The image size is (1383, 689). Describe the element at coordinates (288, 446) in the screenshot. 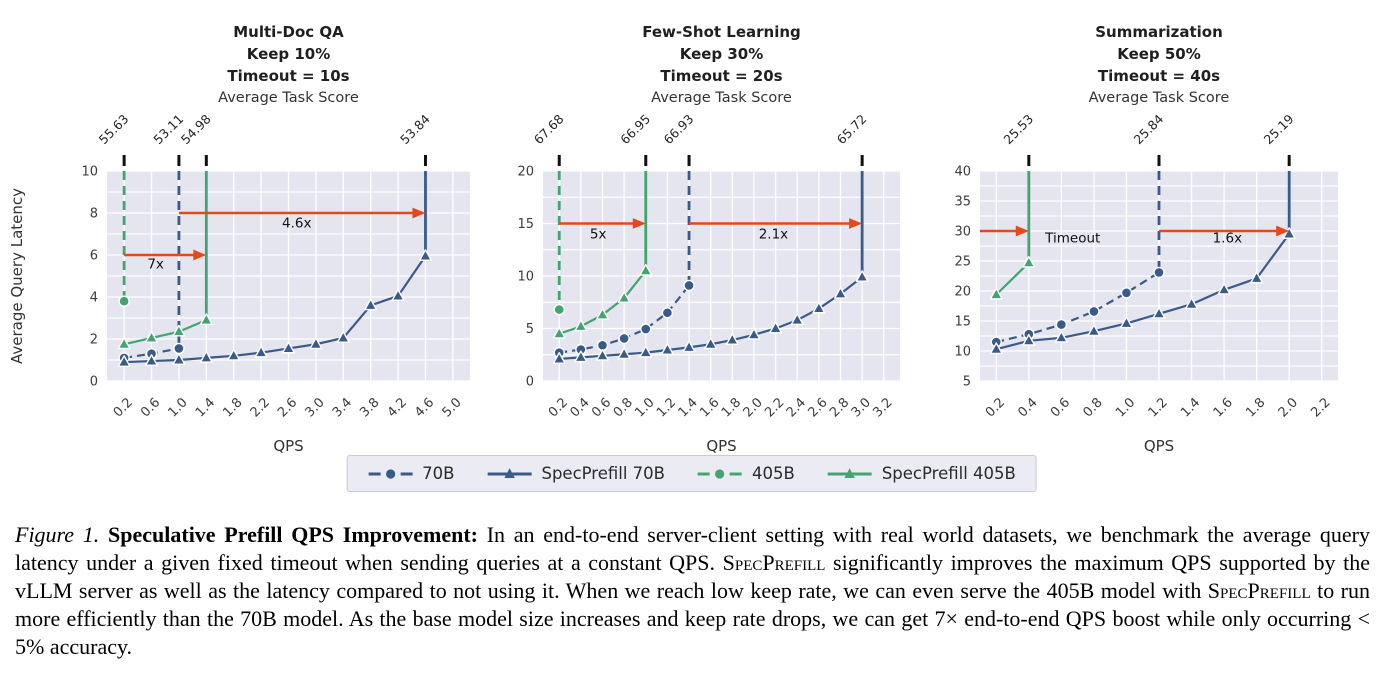

I see `x-axis-label: QPS` at that location.